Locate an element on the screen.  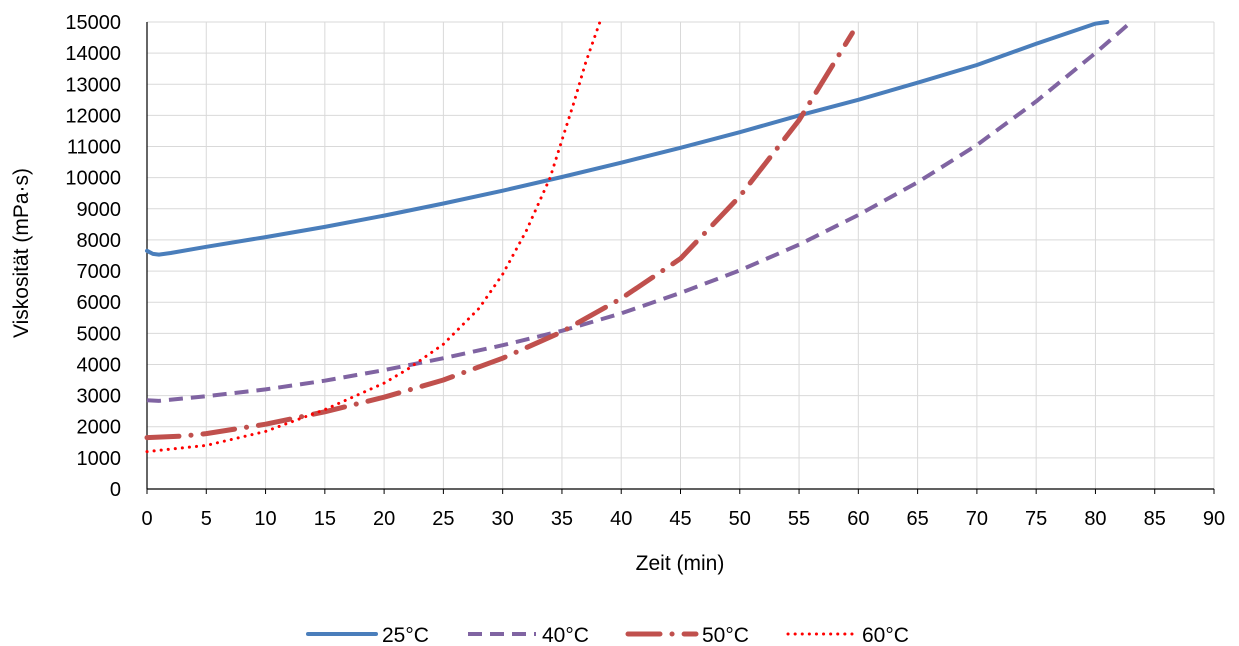
y-tick-label: 8000 is located at coordinates (99, 241).